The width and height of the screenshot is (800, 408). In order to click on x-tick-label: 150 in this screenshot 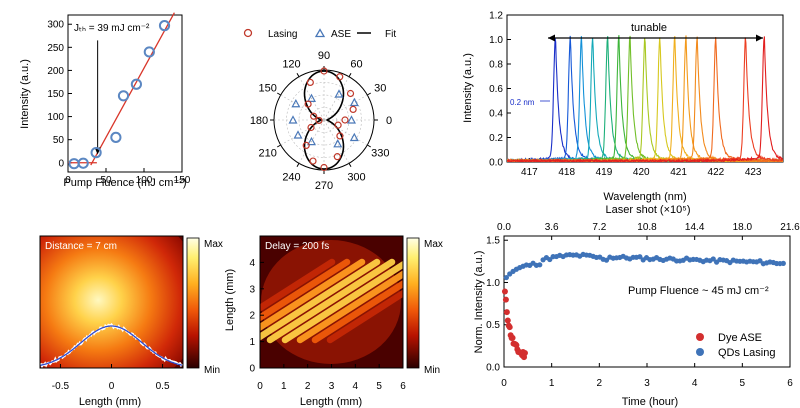, I will do `click(182, 180)`.